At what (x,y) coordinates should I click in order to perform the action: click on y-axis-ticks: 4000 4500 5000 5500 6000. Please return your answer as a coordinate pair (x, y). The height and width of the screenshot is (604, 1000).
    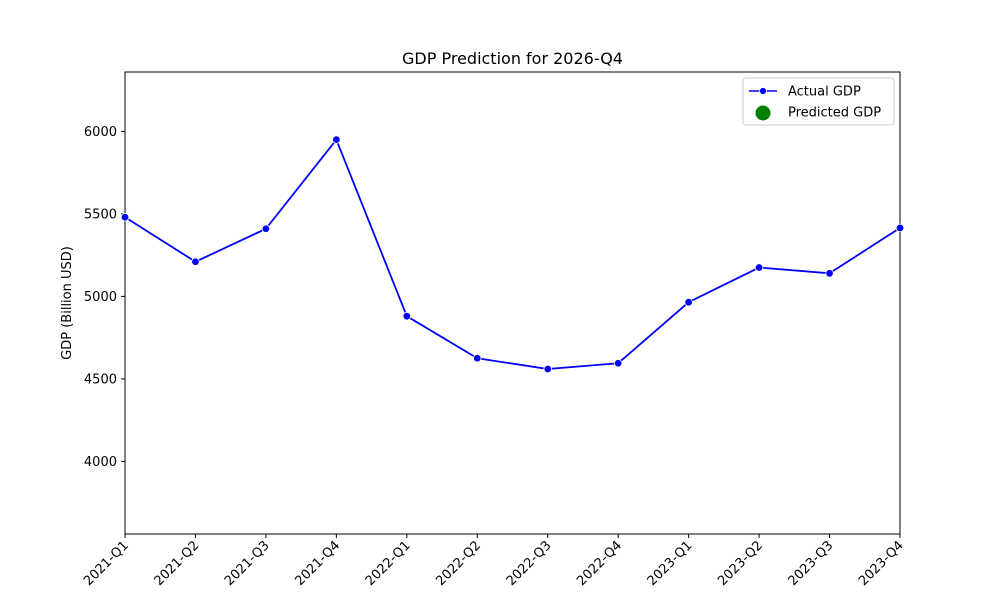
    Looking at the image, I should click on (104, 297).